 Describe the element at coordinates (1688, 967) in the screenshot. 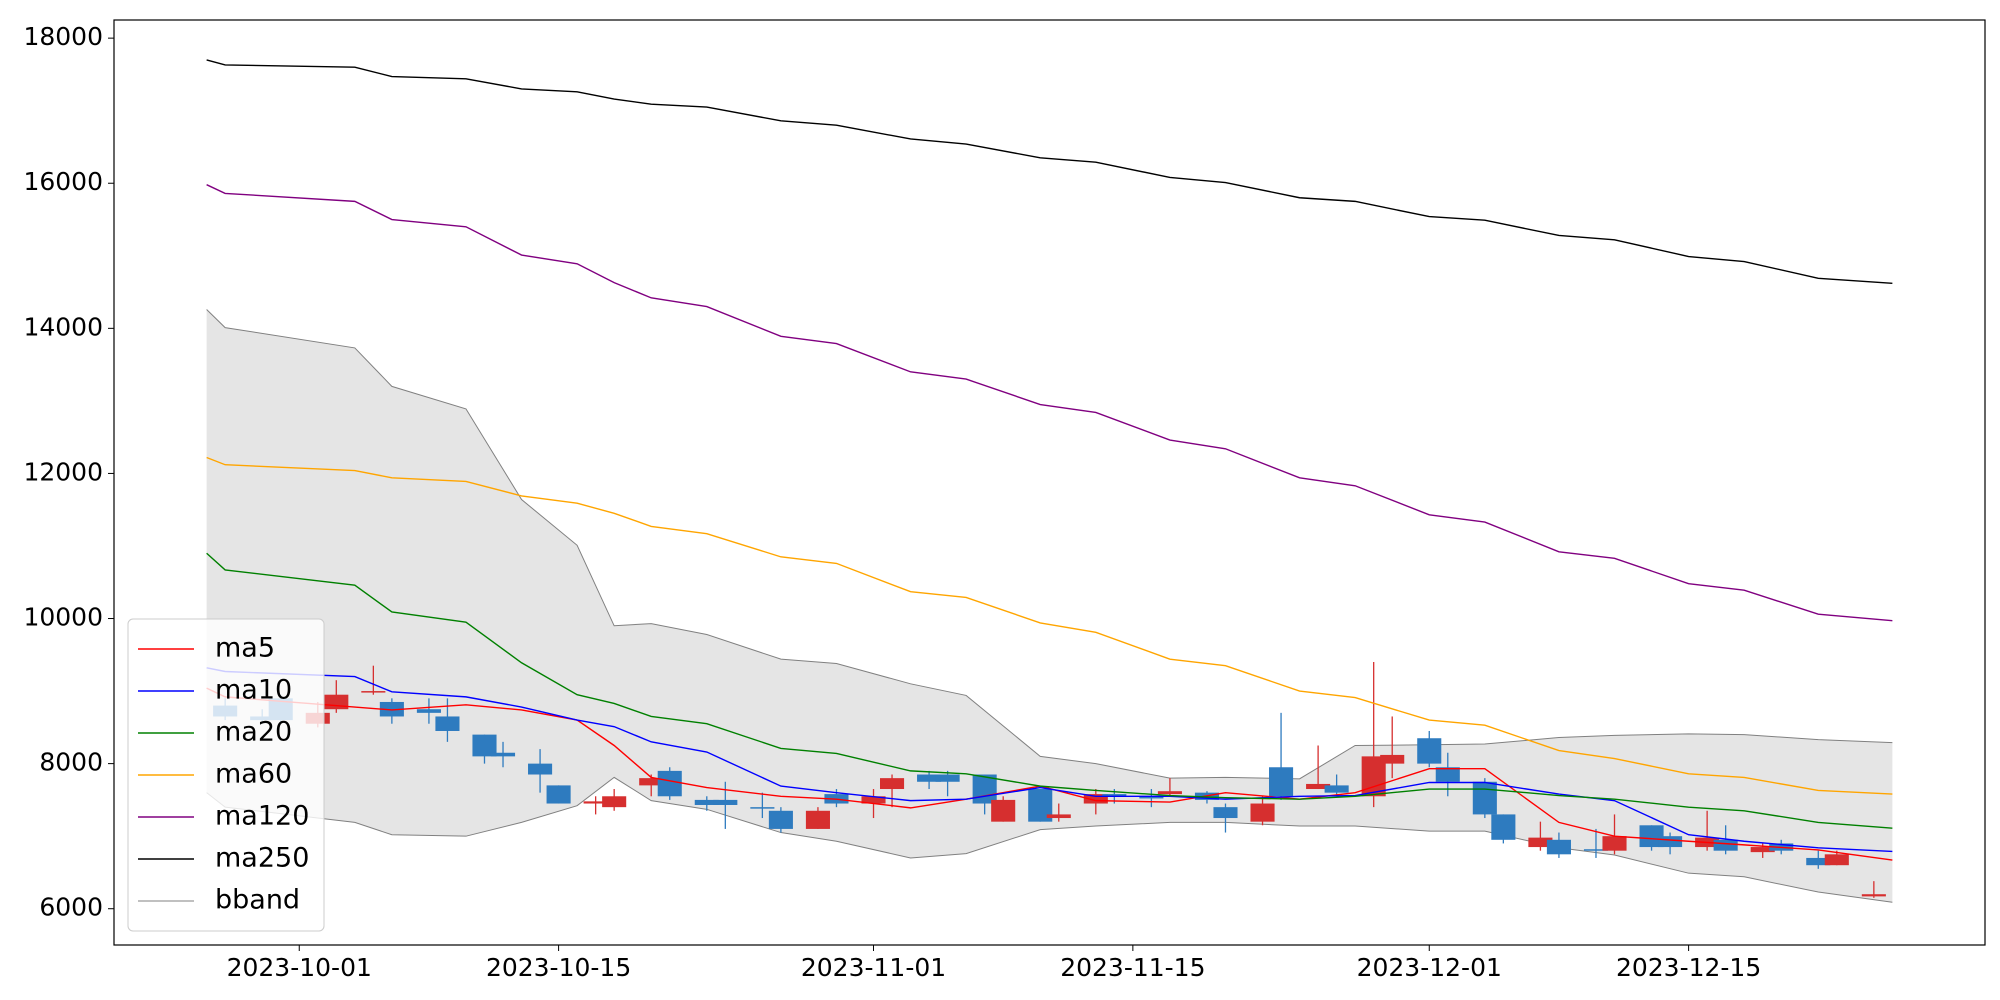

I see `x-tick-label: 2023-12-15` at that location.